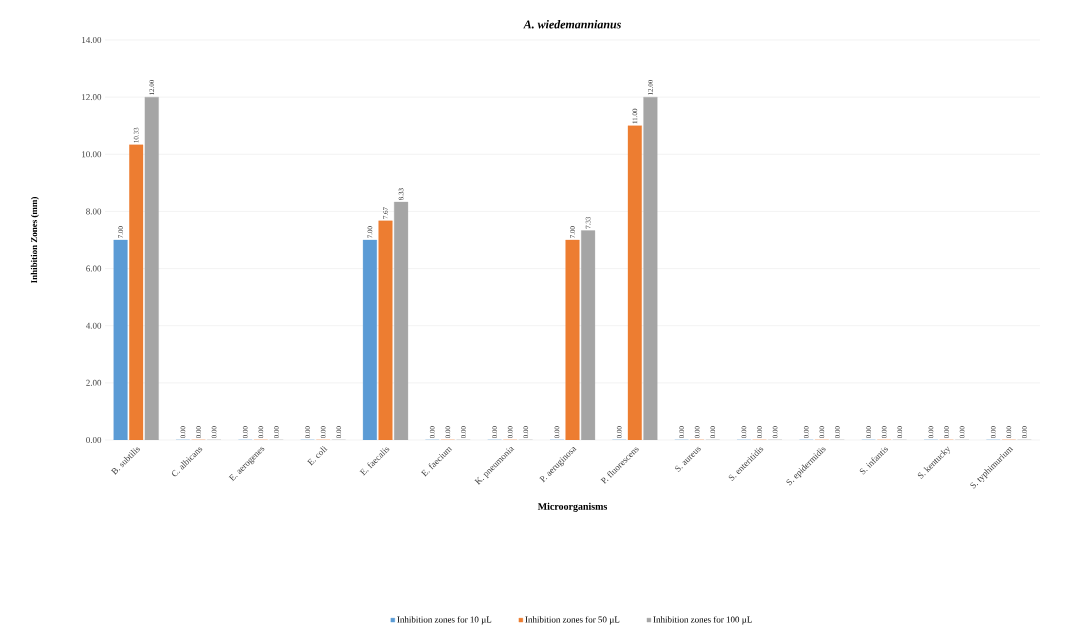 The width and height of the screenshot is (1071, 634). Describe the element at coordinates (92, 97) in the screenshot. I see `y-tick-label: 12.00` at that location.